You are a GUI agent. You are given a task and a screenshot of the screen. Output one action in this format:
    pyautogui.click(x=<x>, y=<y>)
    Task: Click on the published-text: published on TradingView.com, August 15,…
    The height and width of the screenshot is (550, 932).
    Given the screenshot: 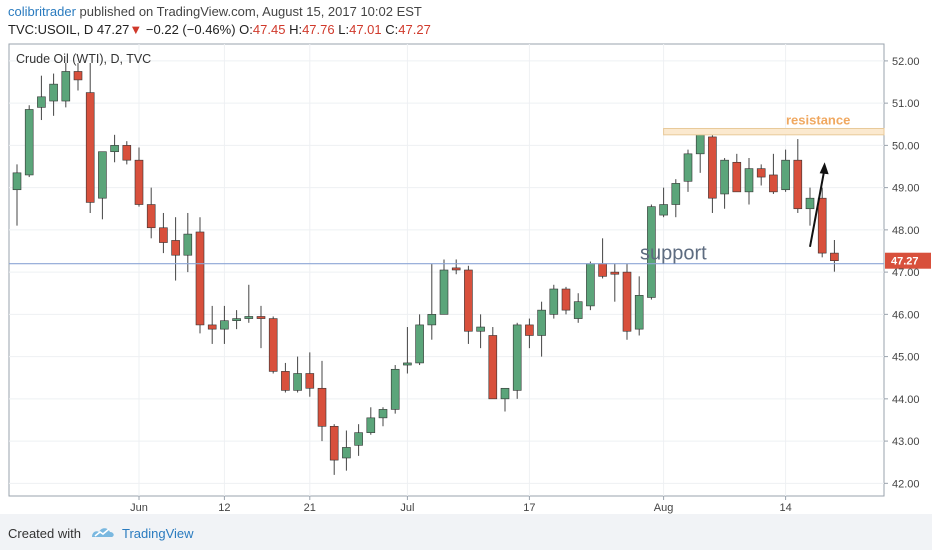 What is the action you would take?
    pyautogui.click(x=250, y=11)
    